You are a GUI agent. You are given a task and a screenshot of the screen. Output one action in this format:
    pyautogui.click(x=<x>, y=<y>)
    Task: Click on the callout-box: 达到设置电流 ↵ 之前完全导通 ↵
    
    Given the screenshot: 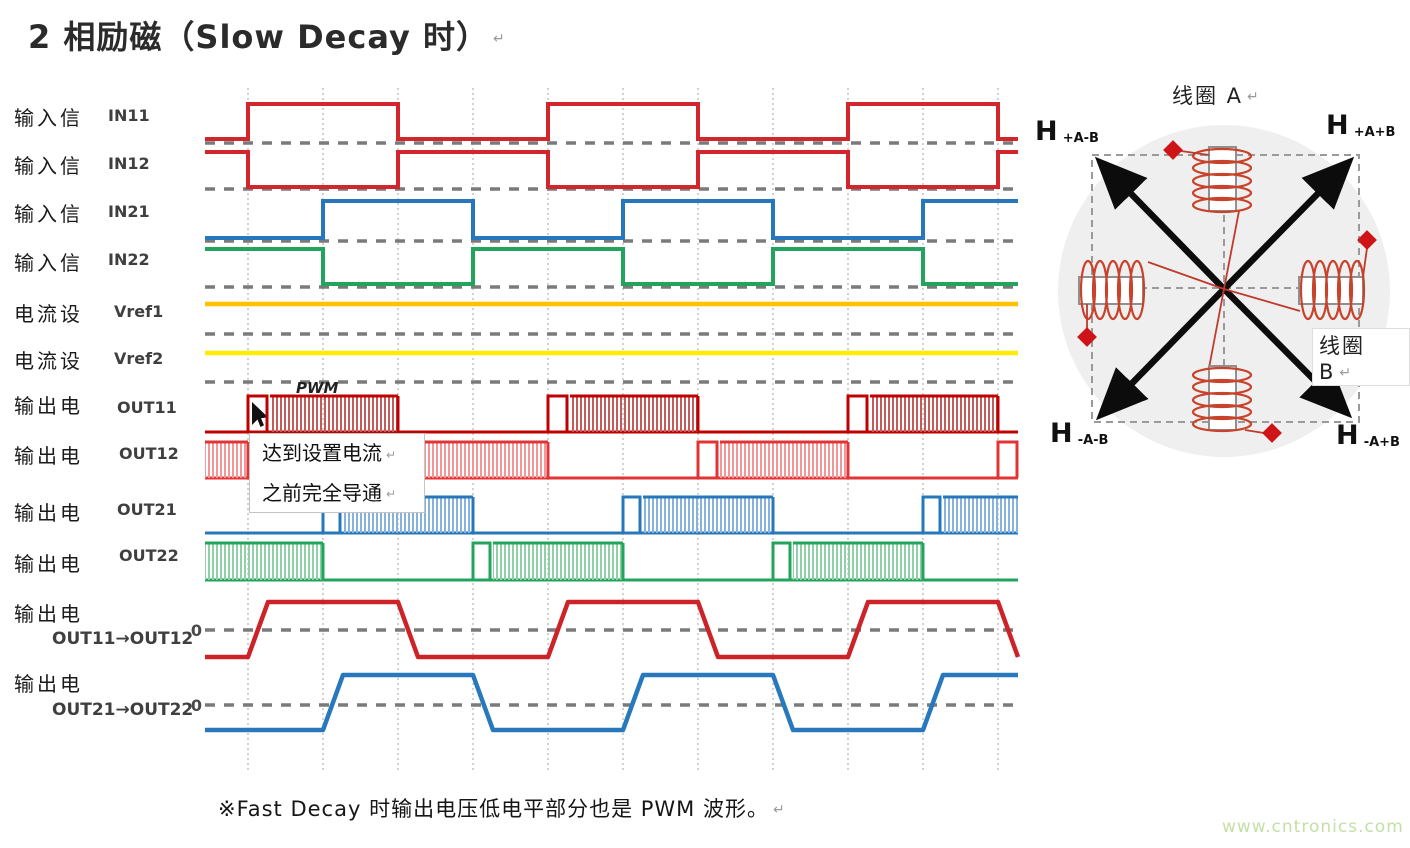 What is the action you would take?
    pyautogui.click(x=337, y=473)
    